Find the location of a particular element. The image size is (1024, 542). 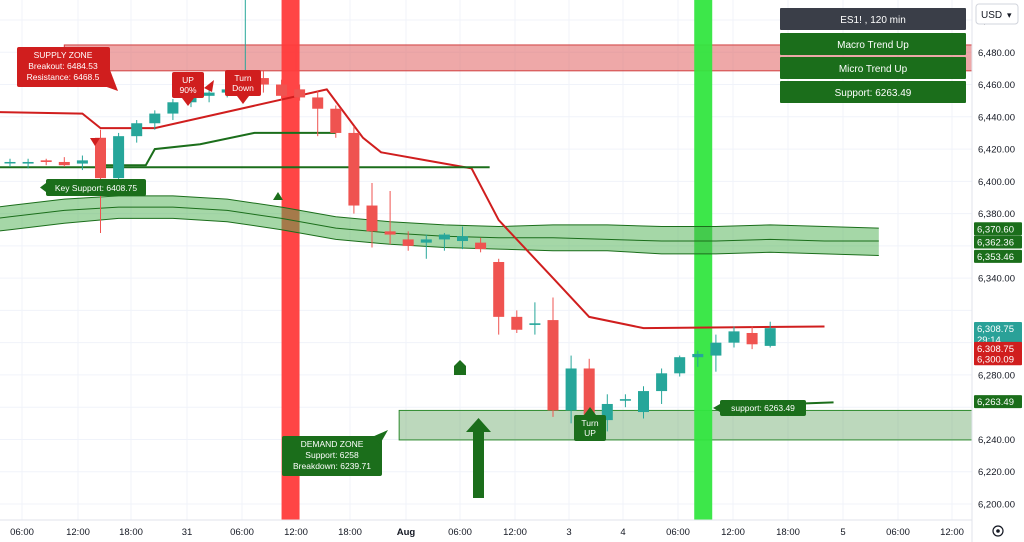

info-panel-row: Support: 6263.49 is located at coordinates (873, 93).